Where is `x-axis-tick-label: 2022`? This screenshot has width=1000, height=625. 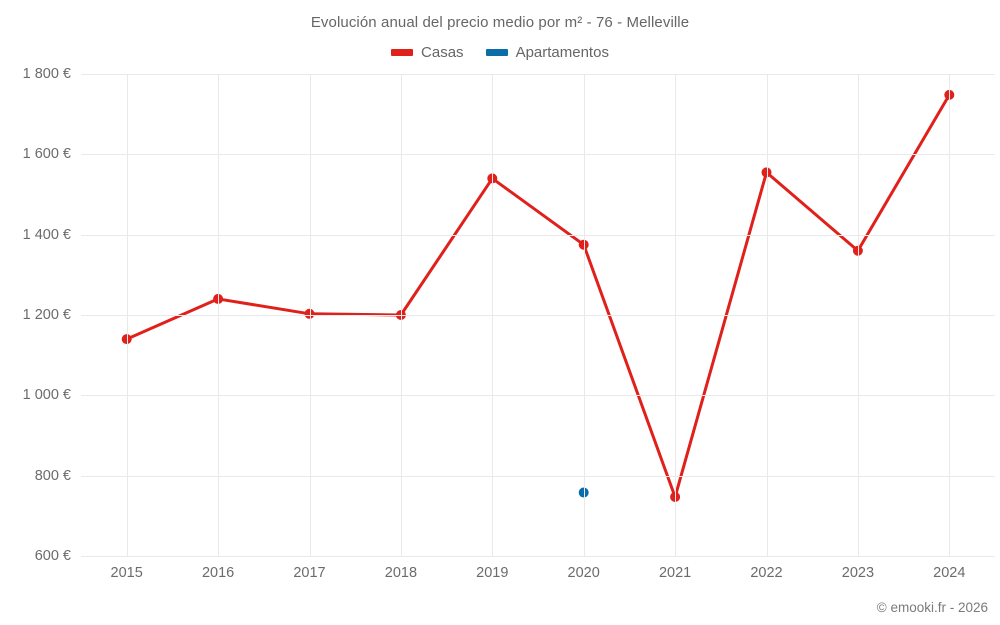
x-axis-tick-label: 2022 is located at coordinates (766, 573).